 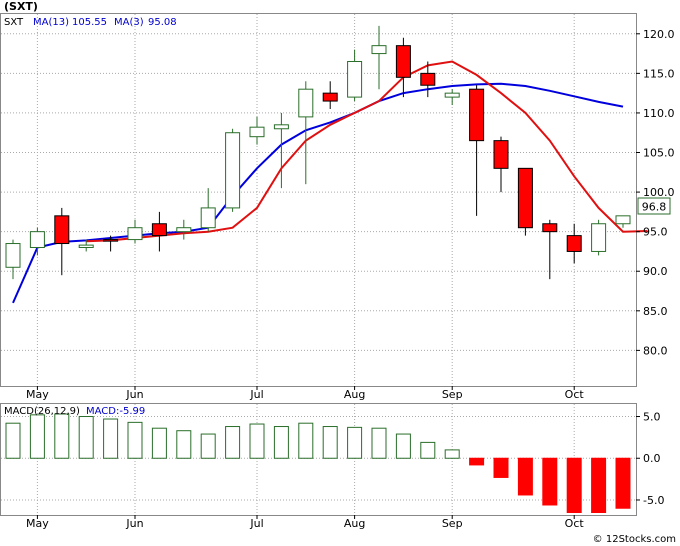 What do you see at coordinates (652, 417) in the screenshot?
I see `macd-y-tick-label: 5.0` at bounding box center [652, 417].